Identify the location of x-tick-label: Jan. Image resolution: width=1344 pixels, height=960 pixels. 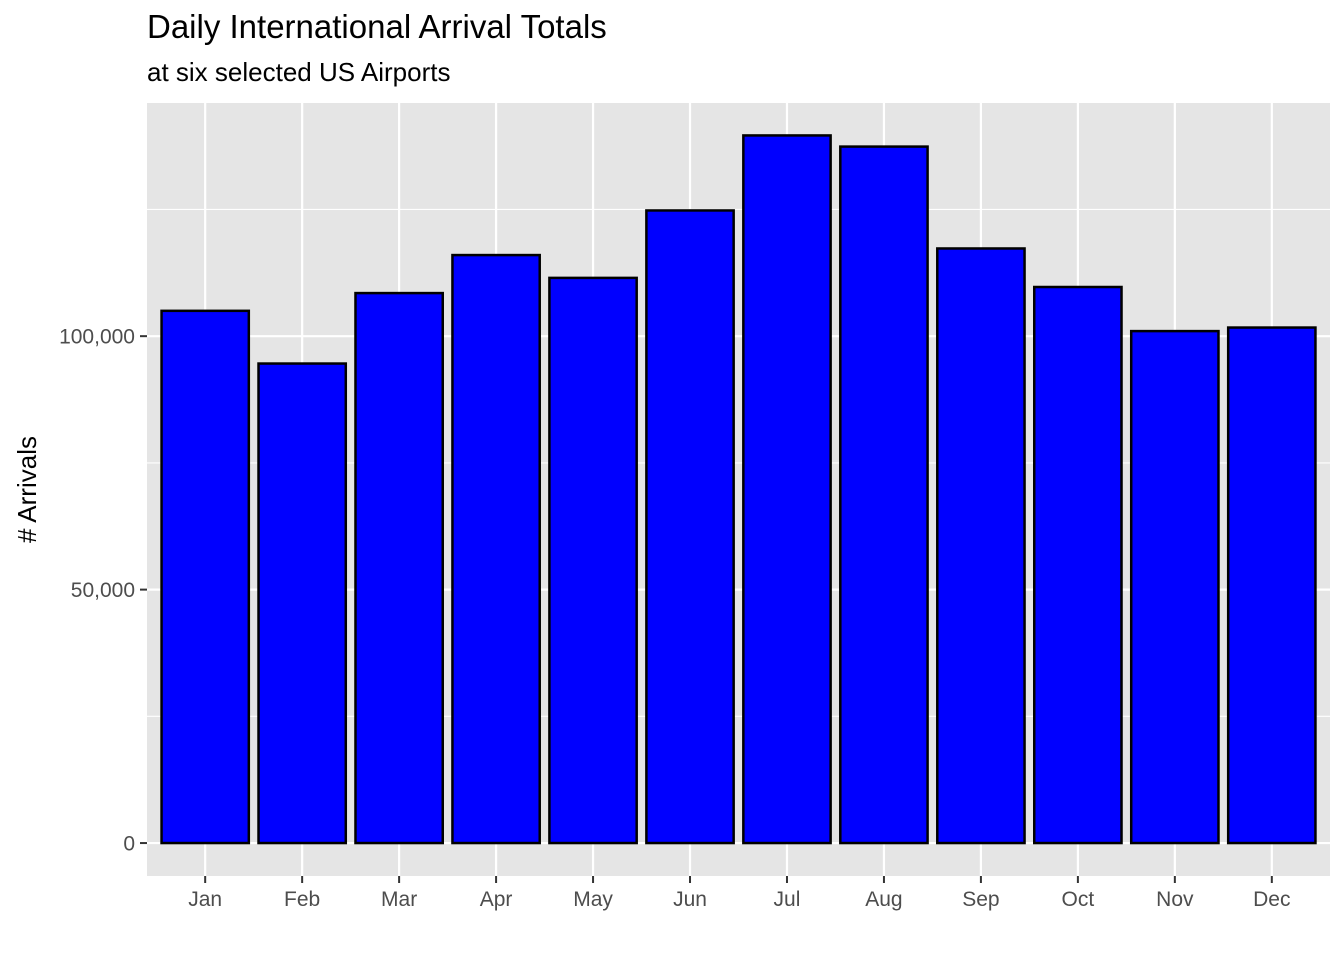
(205, 899).